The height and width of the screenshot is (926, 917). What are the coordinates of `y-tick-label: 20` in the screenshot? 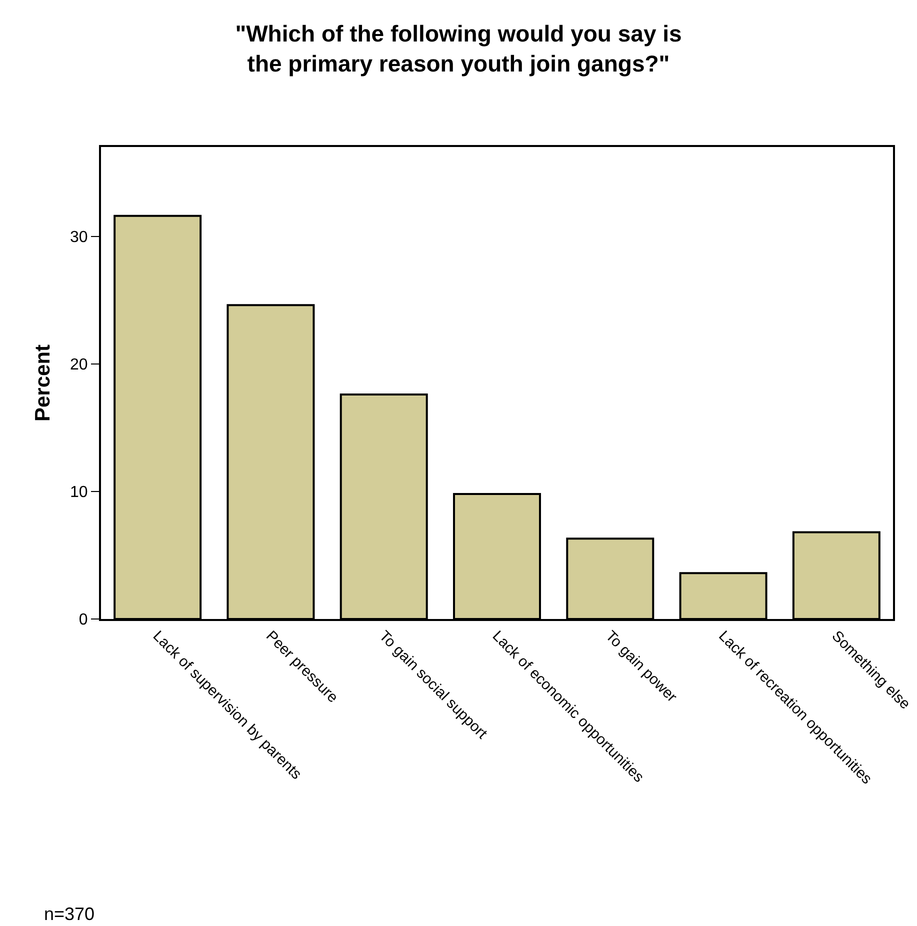 It's located at (79, 365).